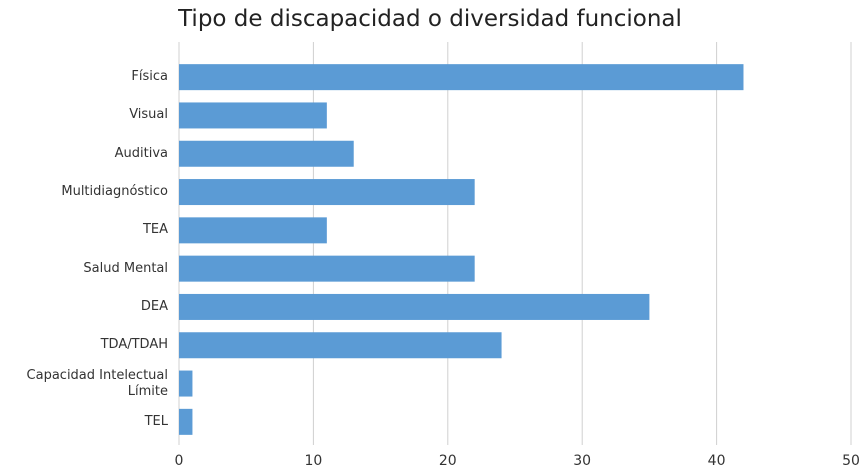 The image size is (860, 474). I want to click on x-tick-label: 20, so click(447, 461).